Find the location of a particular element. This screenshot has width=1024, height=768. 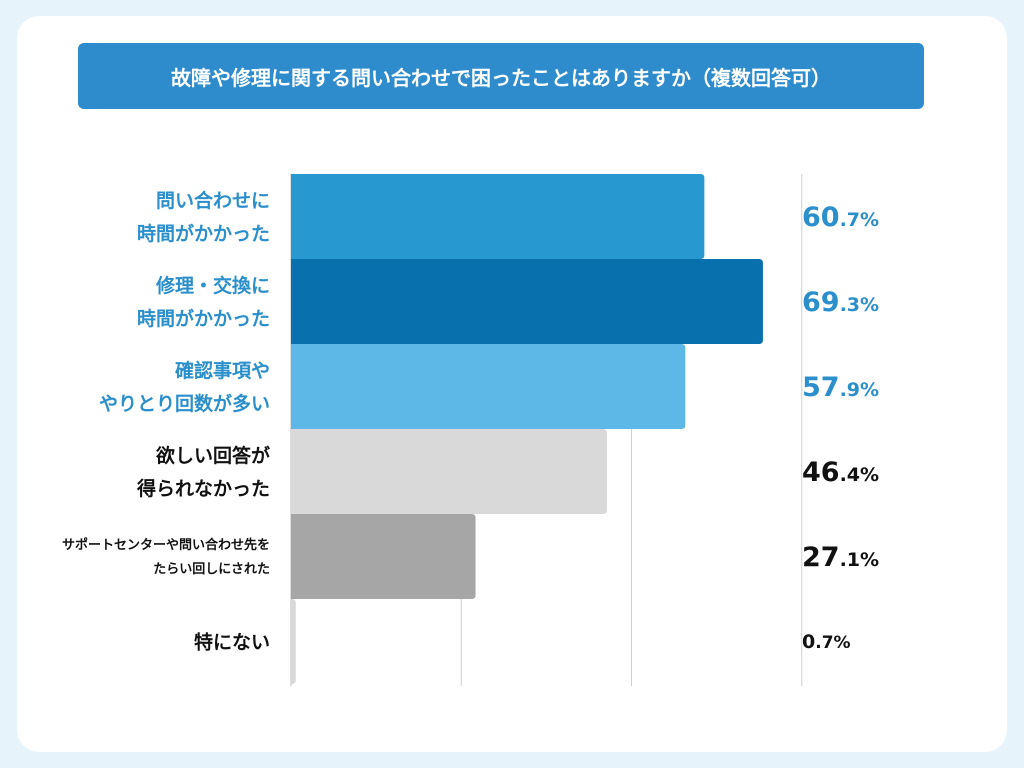

category-label: 修理・交換に is located at coordinates (212, 285).